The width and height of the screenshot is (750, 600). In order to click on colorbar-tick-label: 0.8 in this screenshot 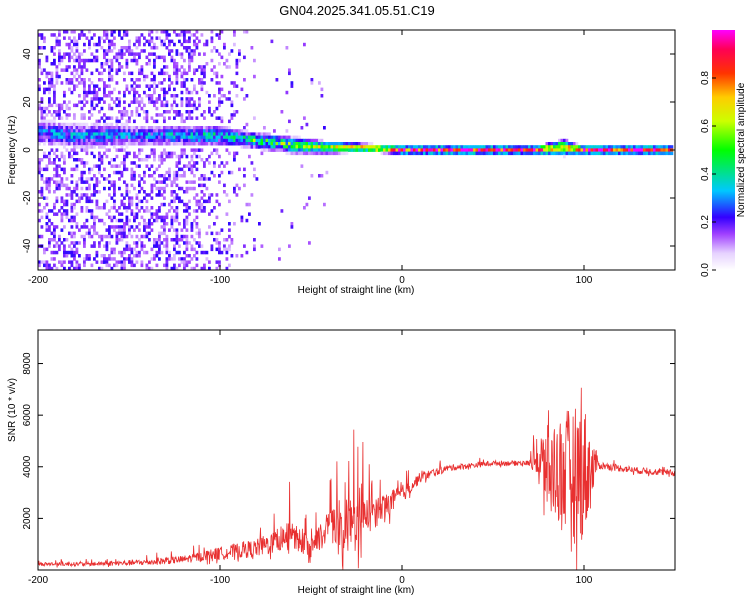, I will do `click(705, 78)`.